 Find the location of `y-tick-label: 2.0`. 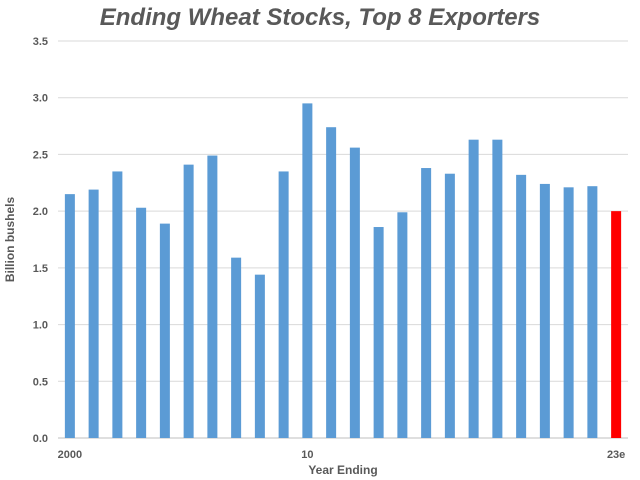

y-tick-label: 2.0 is located at coordinates (40, 212).